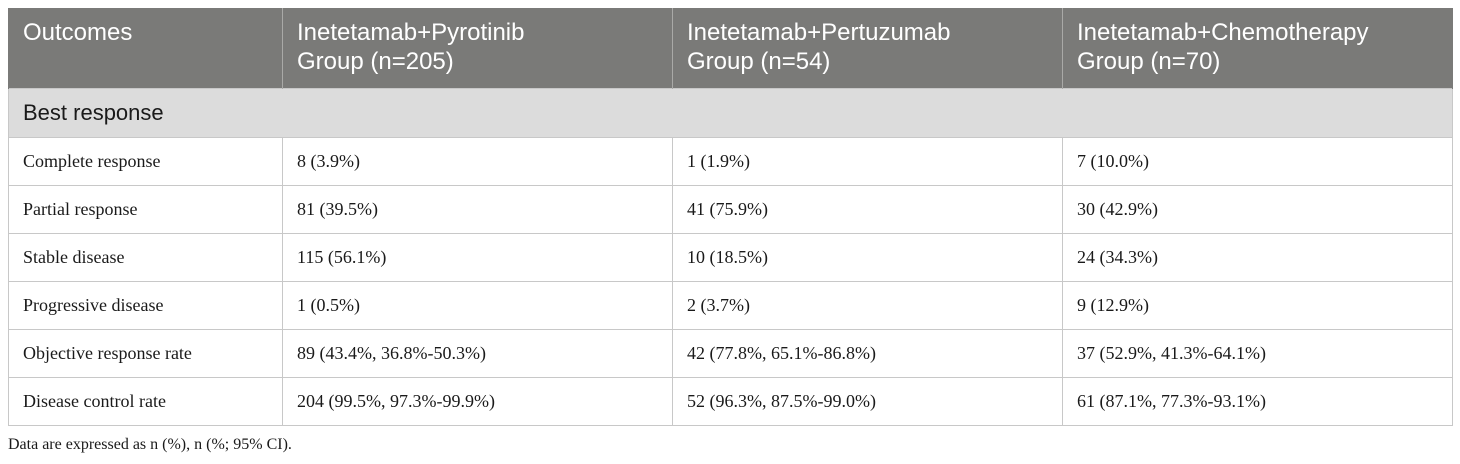 The image size is (1460, 464). I want to click on row-label: Objective response rate, so click(145, 353).